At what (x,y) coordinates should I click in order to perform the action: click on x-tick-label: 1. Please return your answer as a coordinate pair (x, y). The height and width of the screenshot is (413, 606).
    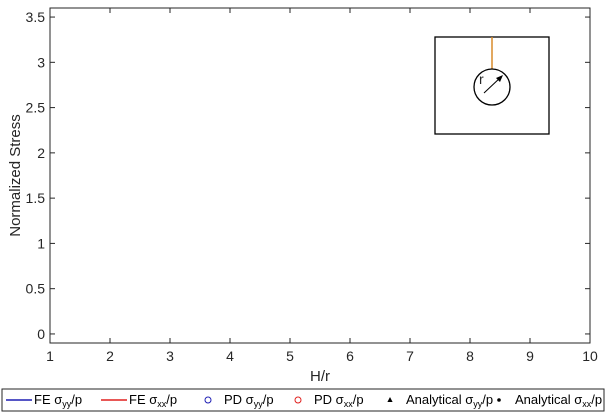
    Looking at the image, I should click on (50, 356).